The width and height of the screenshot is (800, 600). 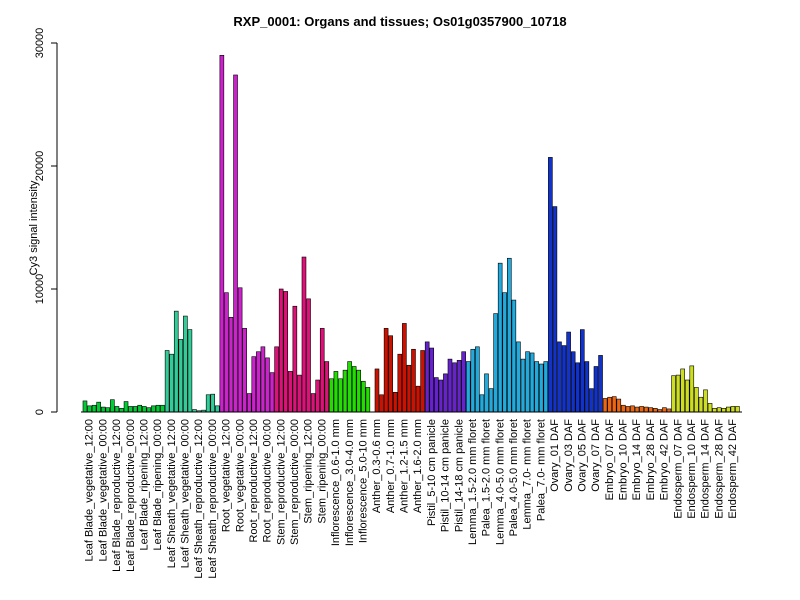 What do you see at coordinates (651, 460) in the screenshot?
I see `x-tick-label: Embryo_28 DAF` at bounding box center [651, 460].